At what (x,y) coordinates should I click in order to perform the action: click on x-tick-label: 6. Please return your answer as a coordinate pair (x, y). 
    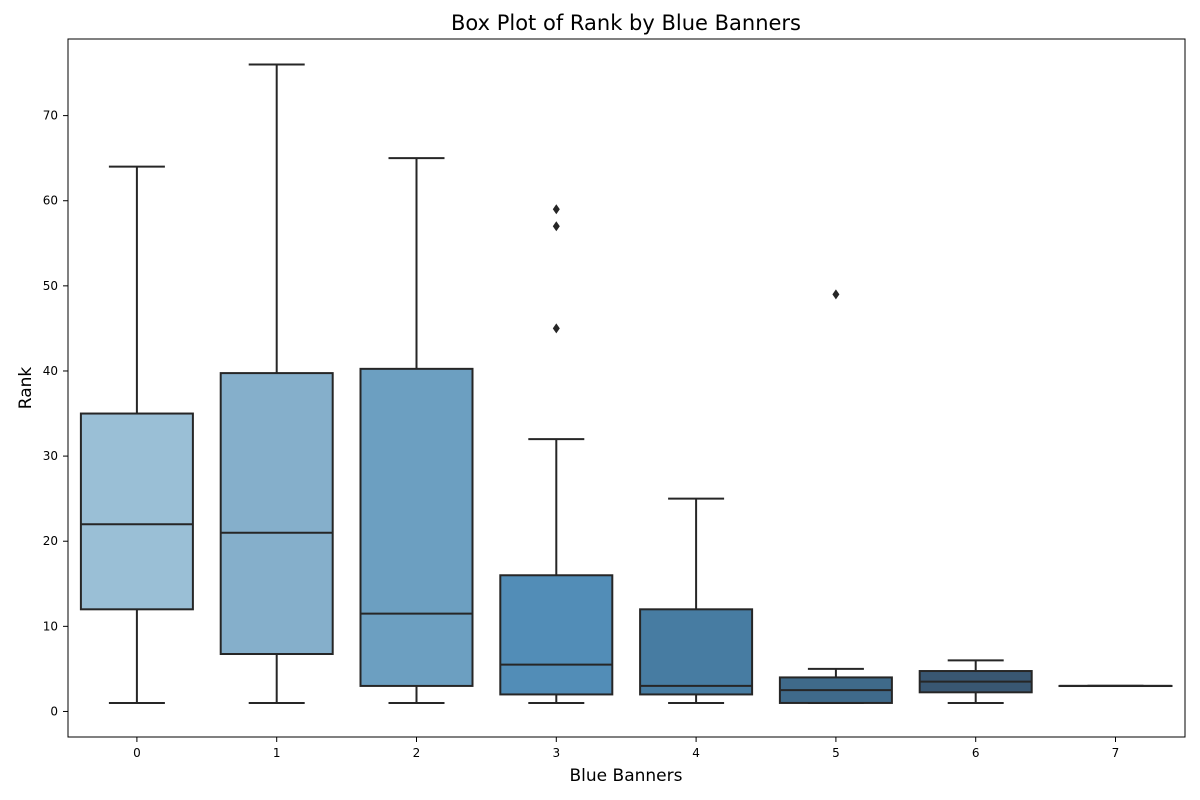
    Looking at the image, I should click on (976, 753).